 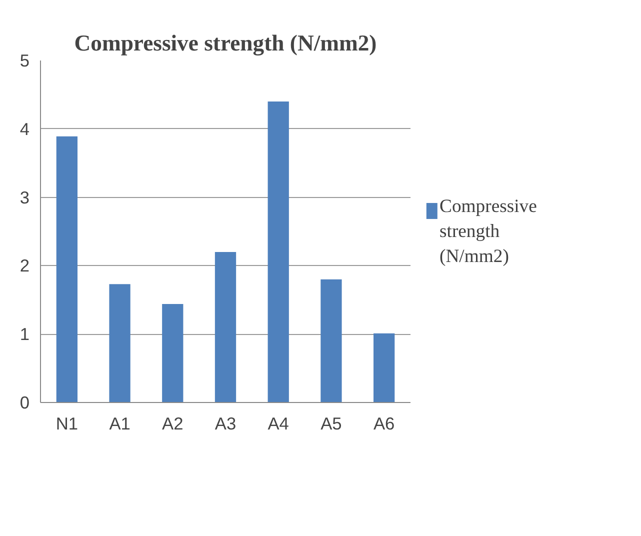 What do you see at coordinates (225, 424) in the screenshot?
I see `x-tick-label: A3` at bounding box center [225, 424].